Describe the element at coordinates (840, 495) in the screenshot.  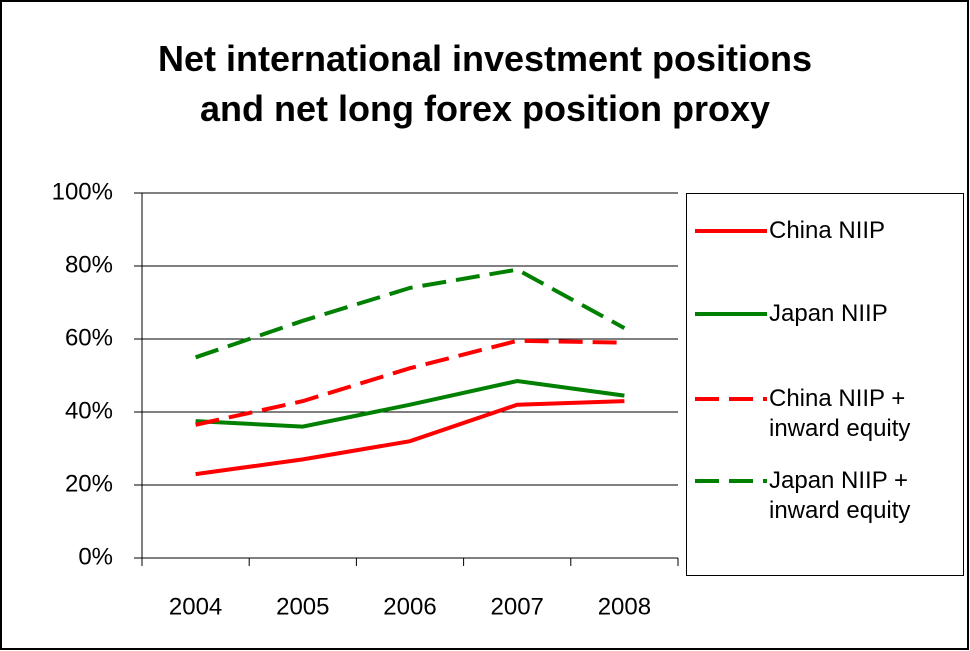
I see `legend-label: Japan NIIP + inward equity` at that location.